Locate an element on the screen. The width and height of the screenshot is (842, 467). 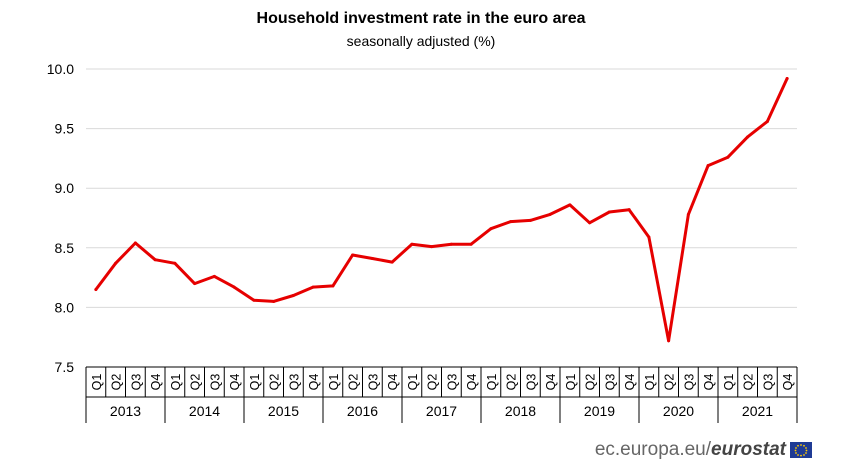
year-tick-label: 2015 is located at coordinates (283, 411).